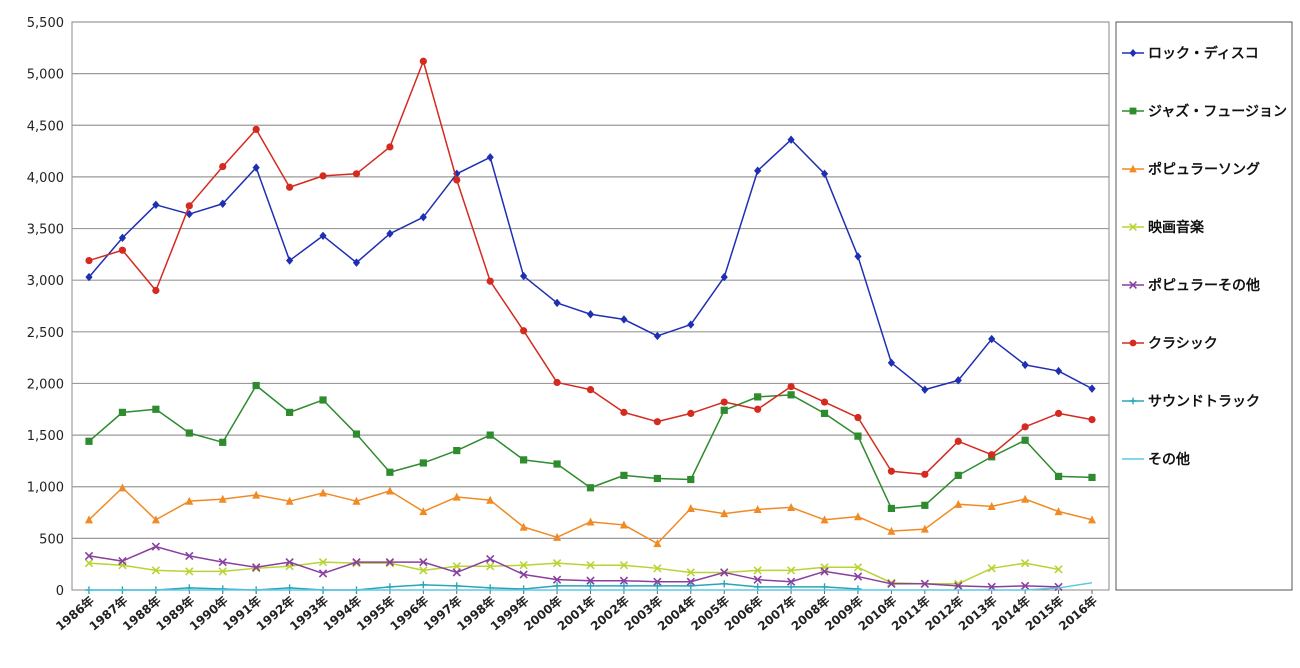 The image size is (1300, 668). What do you see at coordinates (45, 178) in the screenshot?
I see `y-tick-label: 4,000` at bounding box center [45, 178].